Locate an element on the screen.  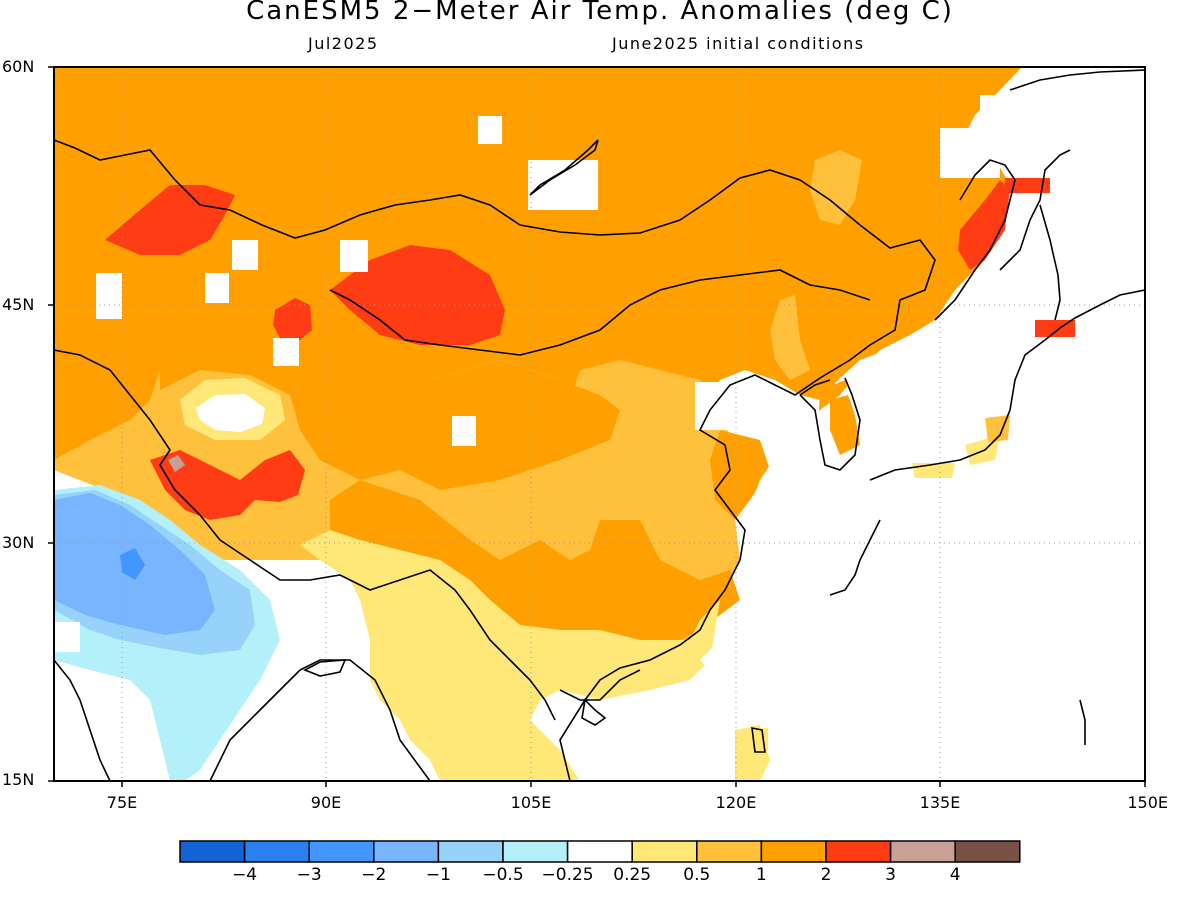
lon-label-135e: 135E is located at coordinates (940, 802).